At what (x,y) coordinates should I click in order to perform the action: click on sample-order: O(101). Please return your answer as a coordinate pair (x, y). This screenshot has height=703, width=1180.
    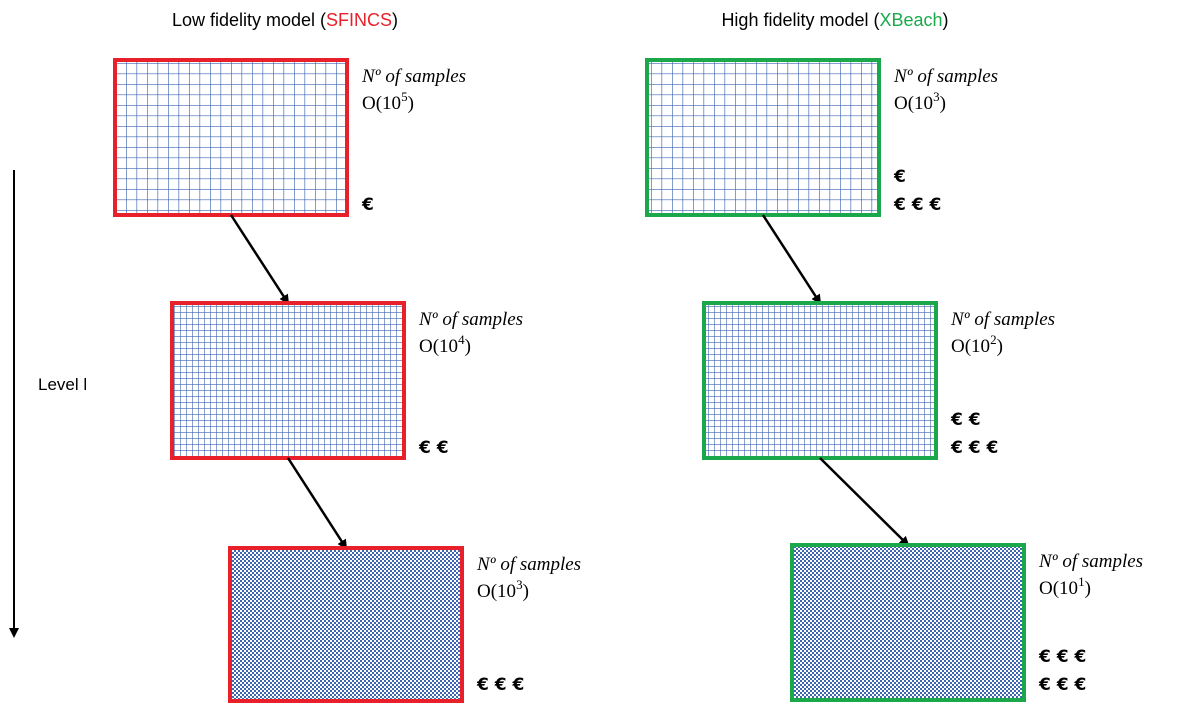
    Looking at the image, I should click on (1065, 586).